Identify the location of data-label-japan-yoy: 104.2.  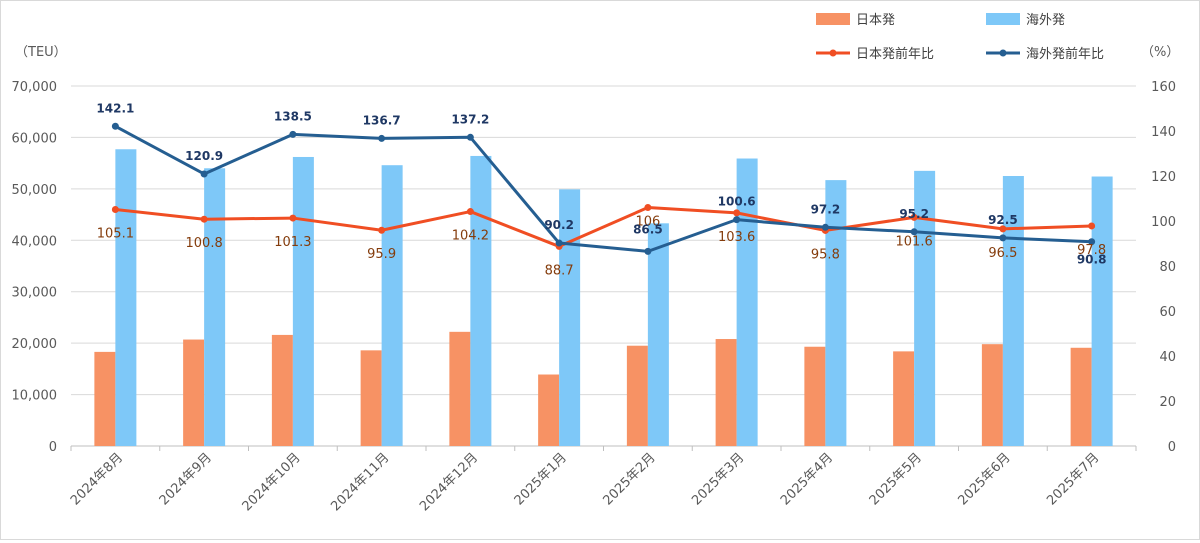
(470, 236).